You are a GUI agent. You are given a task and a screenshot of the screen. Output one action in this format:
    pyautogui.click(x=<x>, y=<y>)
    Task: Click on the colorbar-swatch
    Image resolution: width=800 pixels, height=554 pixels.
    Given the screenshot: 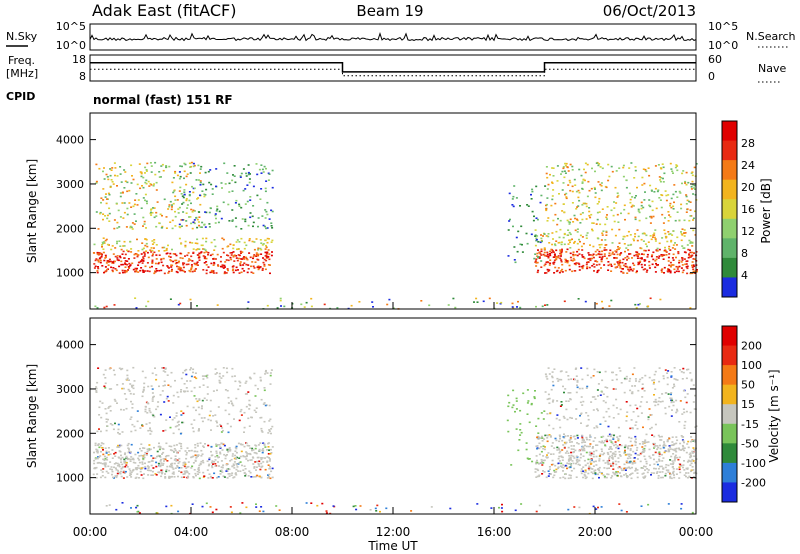 What is the action you would take?
    pyautogui.click(x=729, y=492)
    